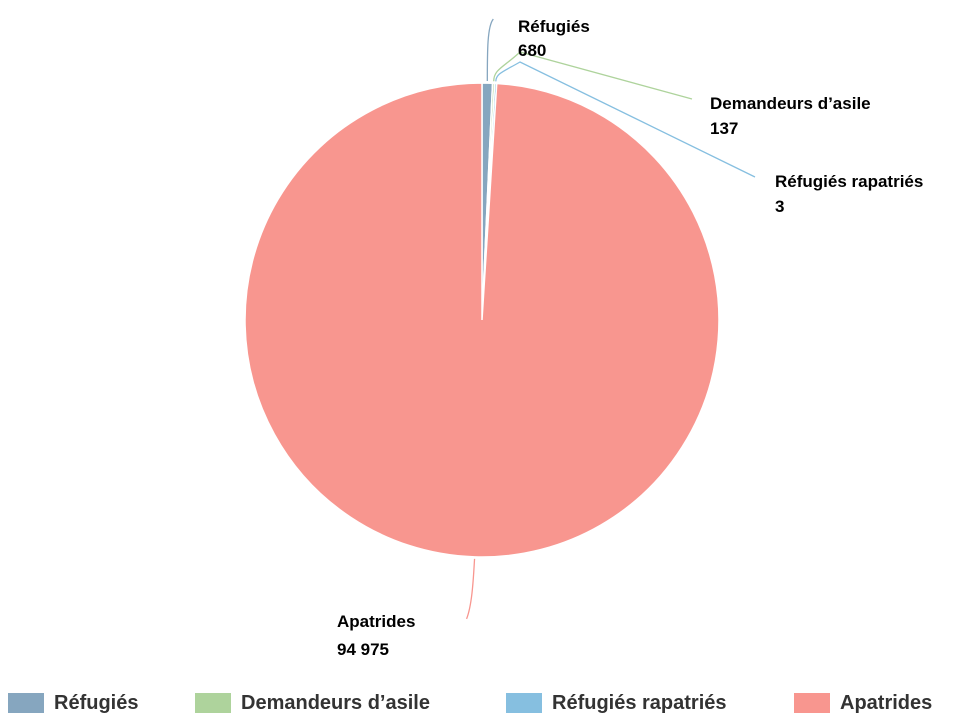  Describe the element at coordinates (812, 703) in the screenshot. I see `legend-swatch-apatrides` at that location.